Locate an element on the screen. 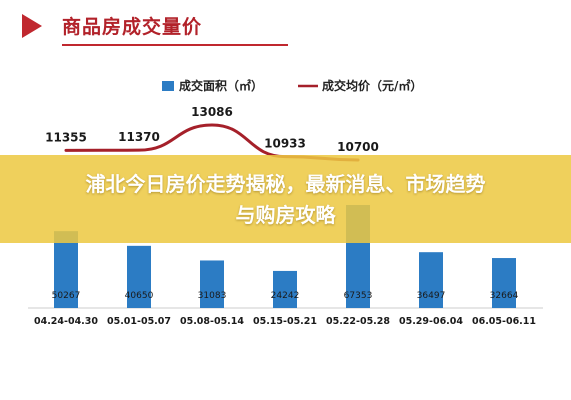  bar-value-label: 67353 is located at coordinates (358, 296).